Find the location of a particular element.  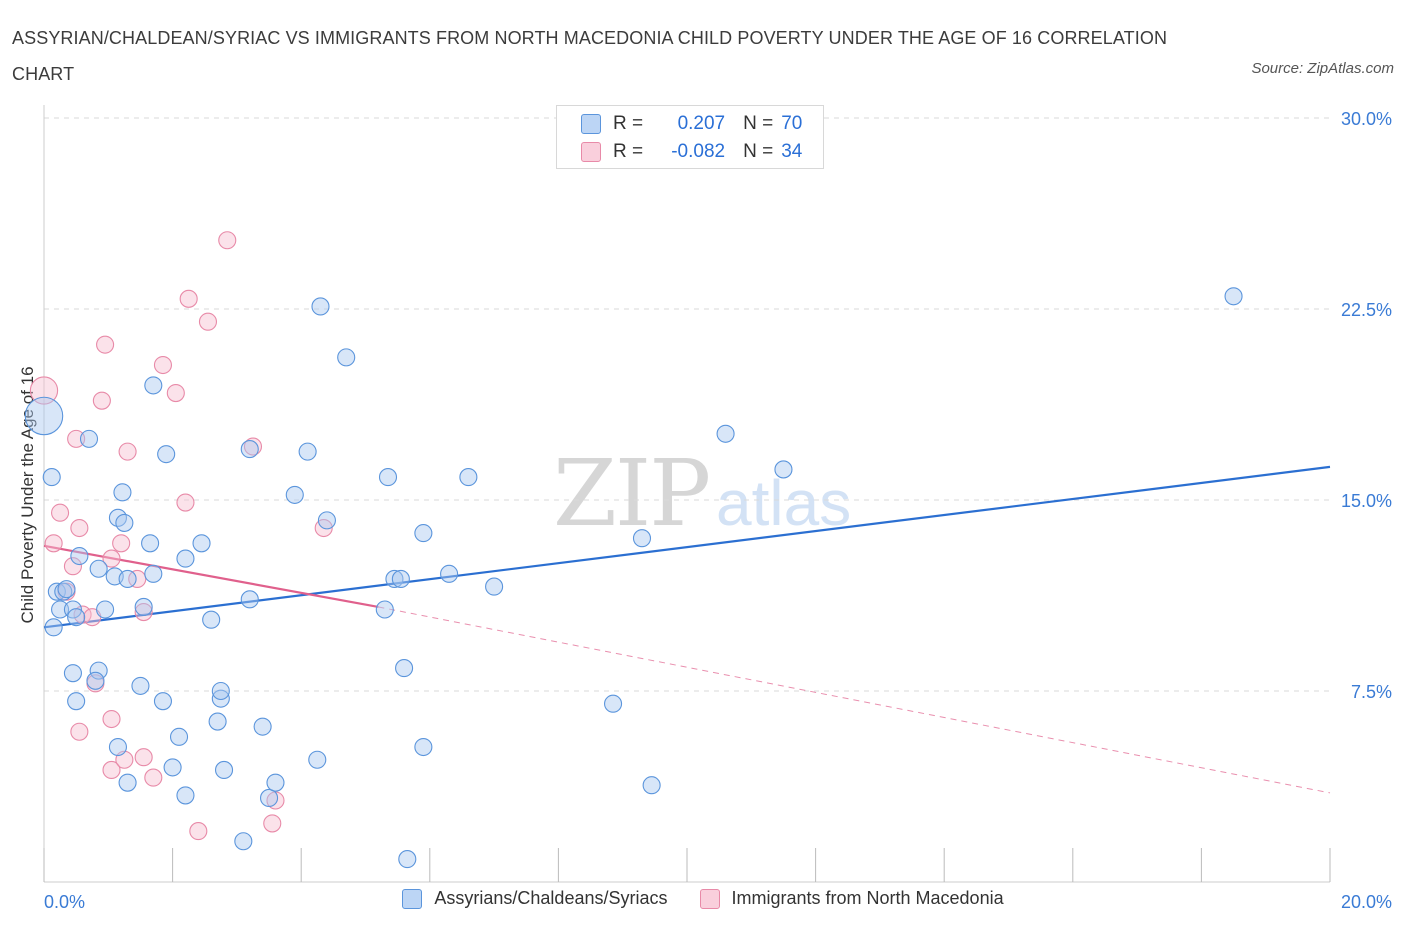

legend-item-macedonia: Immigrants from North Macedonia is located at coordinates (851, 898).